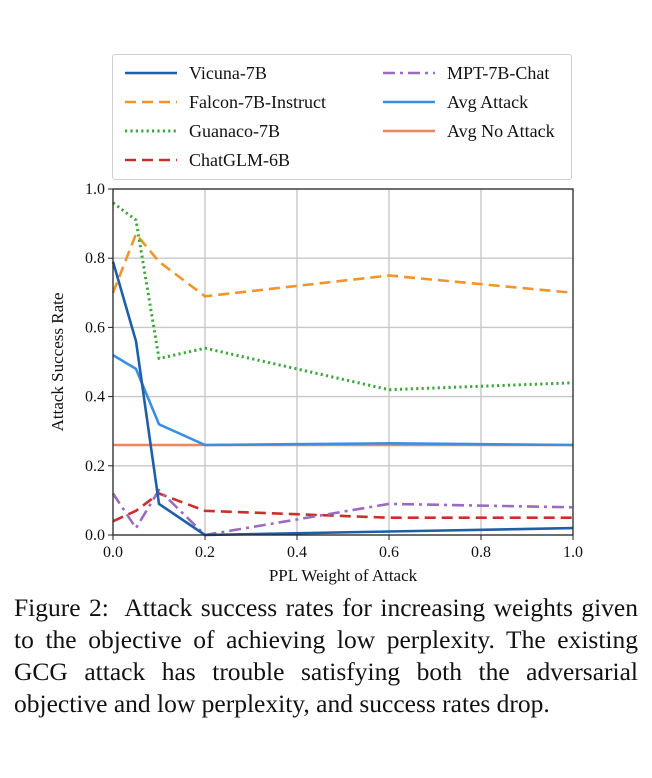 This screenshot has width=652, height=778. What do you see at coordinates (57, 362) in the screenshot?
I see `y-axis-label: Attack Success Rate` at bounding box center [57, 362].